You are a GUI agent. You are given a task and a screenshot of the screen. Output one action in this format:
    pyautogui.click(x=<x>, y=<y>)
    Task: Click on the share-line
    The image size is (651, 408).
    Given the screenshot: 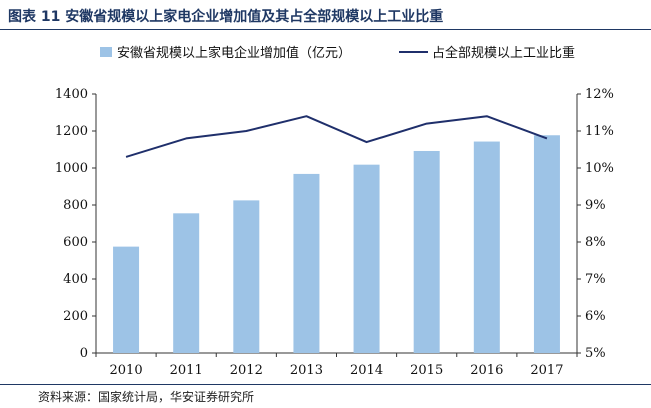 What is the action you would take?
    pyautogui.click(x=336, y=136)
    